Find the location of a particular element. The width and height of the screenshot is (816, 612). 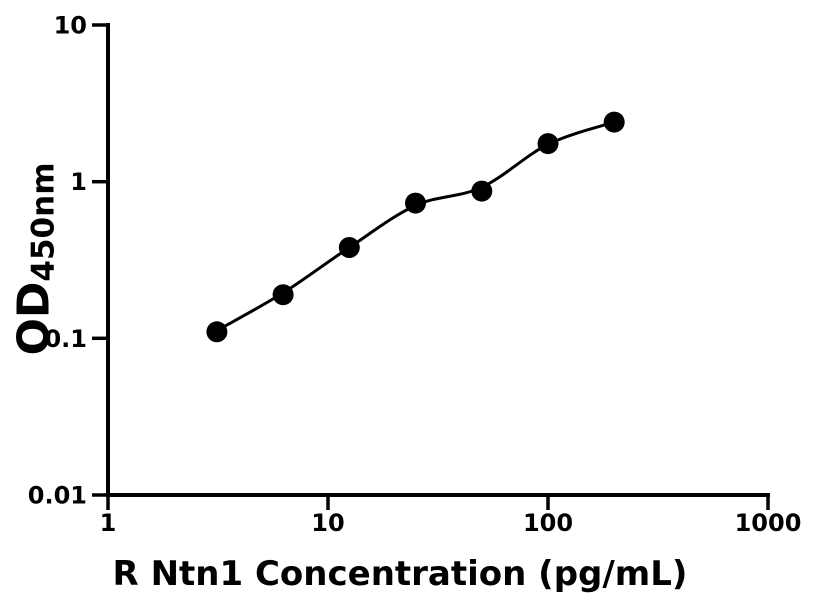

y-tick-label: 0.01 is located at coordinates (57, 496).